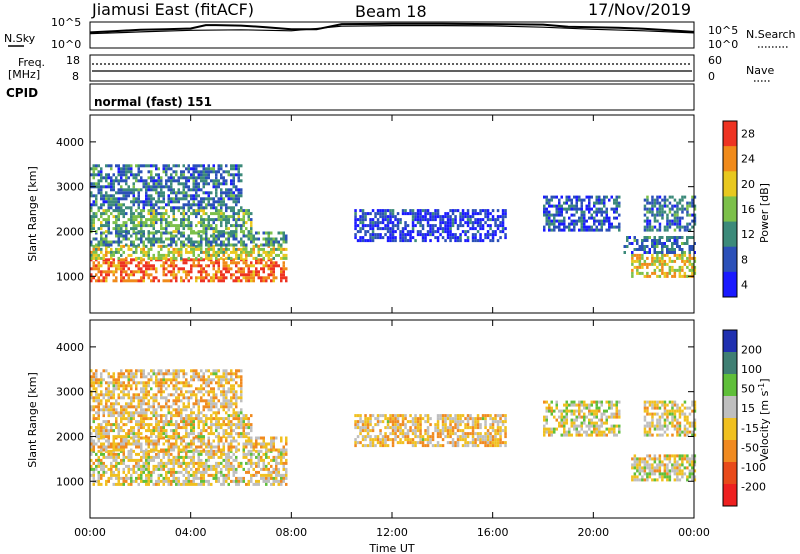 Image resolution: width=800 pixels, height=554 pixels. What do you see at coordinates (711, 76) in the screenshot?
I see `nave-tick-low: 0` at bounding box center [711, 76].